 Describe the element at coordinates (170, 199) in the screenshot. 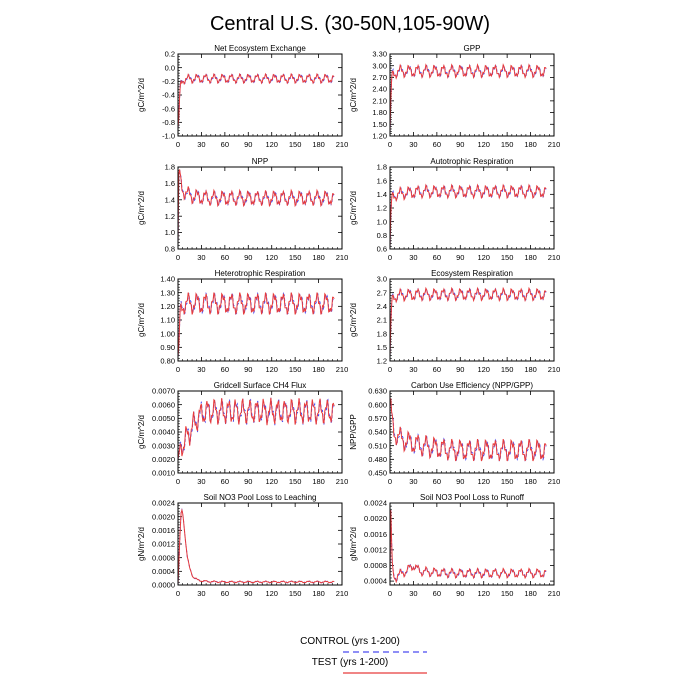

I see `y-tick-label: 1.4` at that location.